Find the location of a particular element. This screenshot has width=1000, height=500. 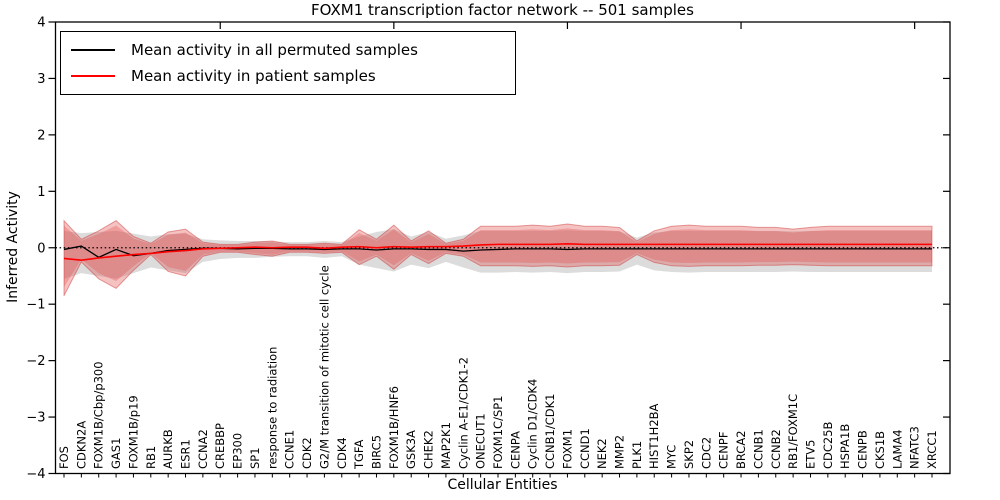

x-tick-label: FOXM1B/HNF6 is located at coordinates (394, 427).